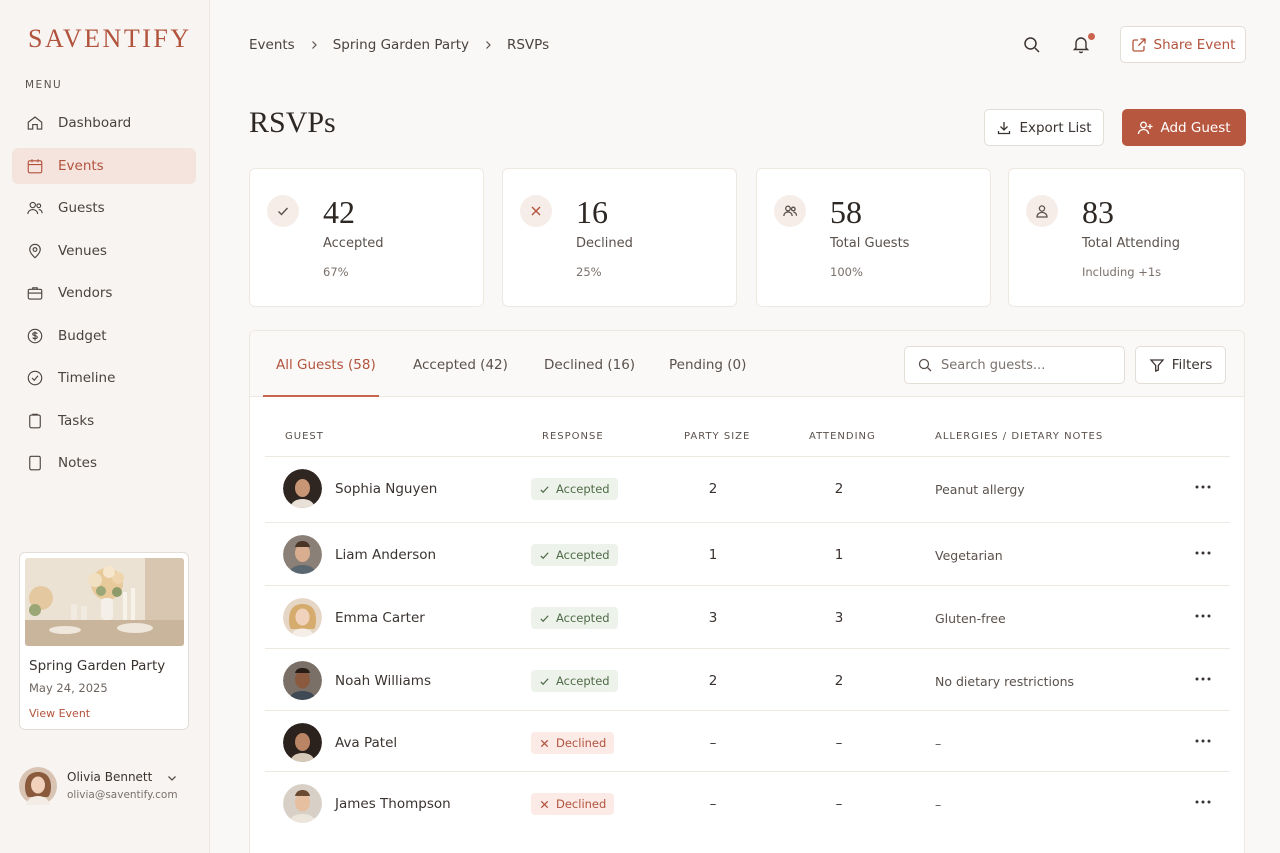  Describe the element at coordinates (1139, 45) in the screenshot. I see `share-icon` at that location.